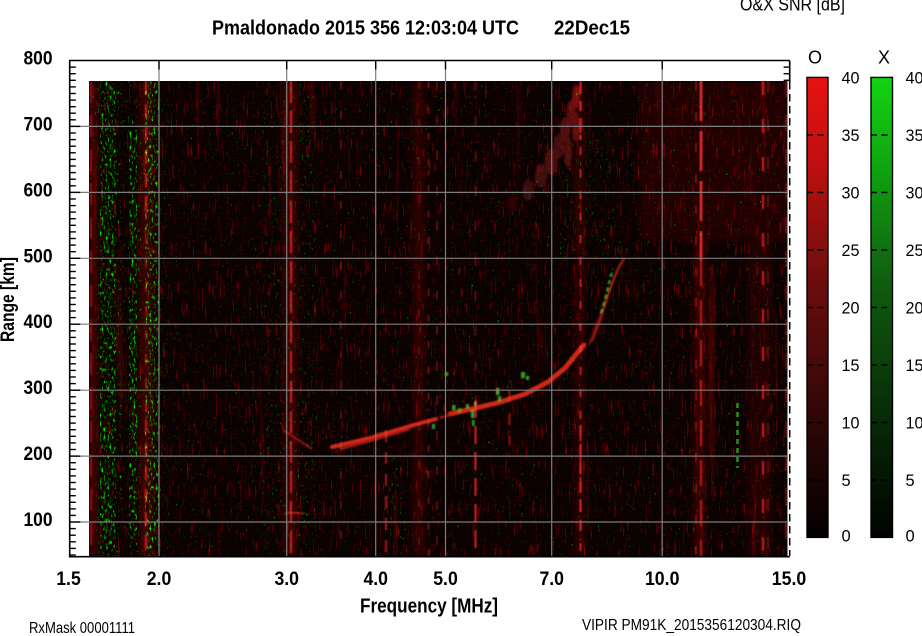 The height and width of the screenshot is (636, 922). Describe the element at coordinates (429, 607) in the screenshot. I see `svg-text: Frequency [MHz]` at that location.